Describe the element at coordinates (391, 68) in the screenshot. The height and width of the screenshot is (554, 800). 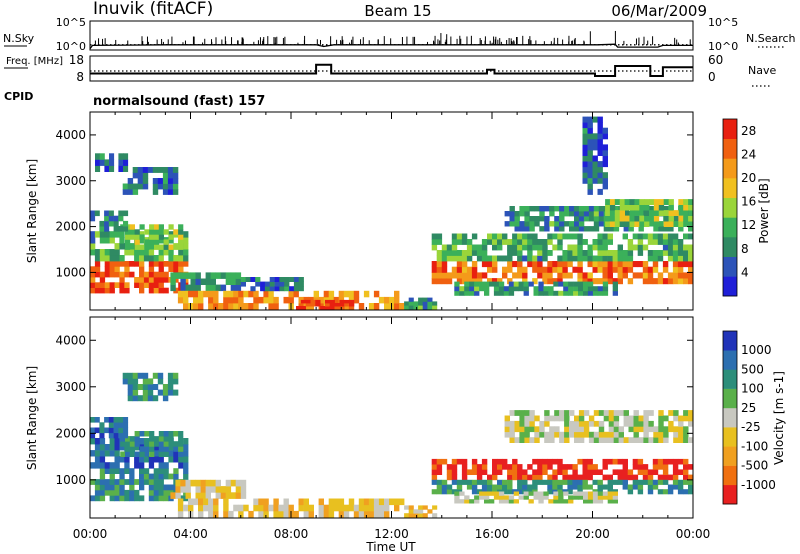
I see `frequency-panel-frame` at that location.